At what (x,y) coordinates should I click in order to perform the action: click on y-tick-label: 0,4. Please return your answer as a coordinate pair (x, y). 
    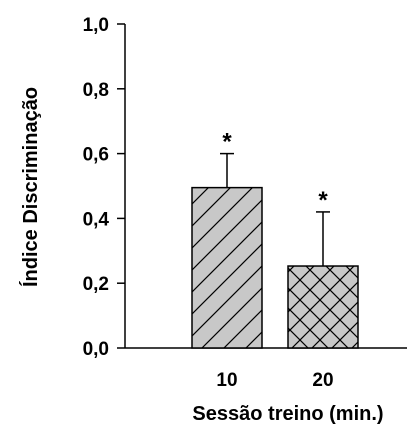
    Looking at the image, I should click on (96, 219).